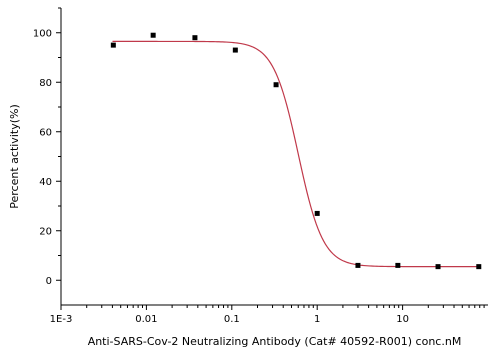 This screenshot has width=491, height=355. What do you see at coordinates (45, 231) in the screenshot?
I see `y-tick-label: 20` at bounding box center [45, 231].